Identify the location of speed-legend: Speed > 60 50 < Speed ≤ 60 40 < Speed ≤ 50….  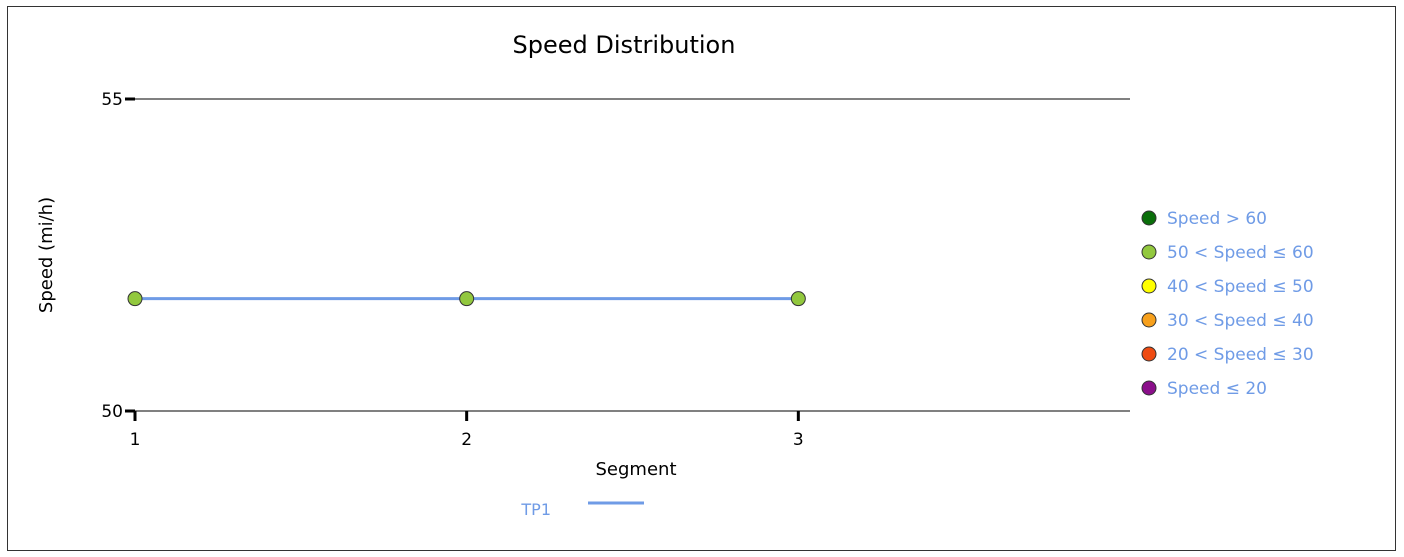
(1227, 304).